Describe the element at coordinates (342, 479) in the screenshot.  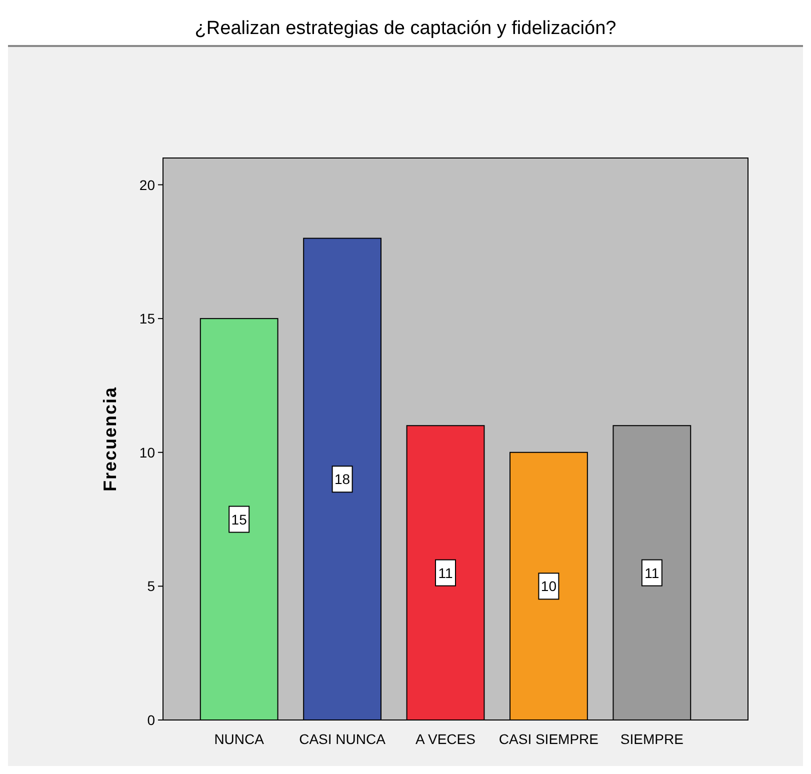
I see `data-label: 18` at that location.